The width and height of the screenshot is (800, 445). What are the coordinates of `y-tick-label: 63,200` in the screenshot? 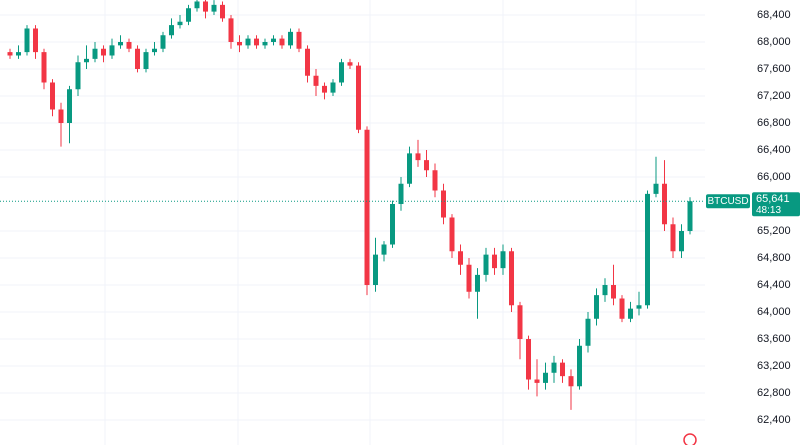 It's located at (774, 366).